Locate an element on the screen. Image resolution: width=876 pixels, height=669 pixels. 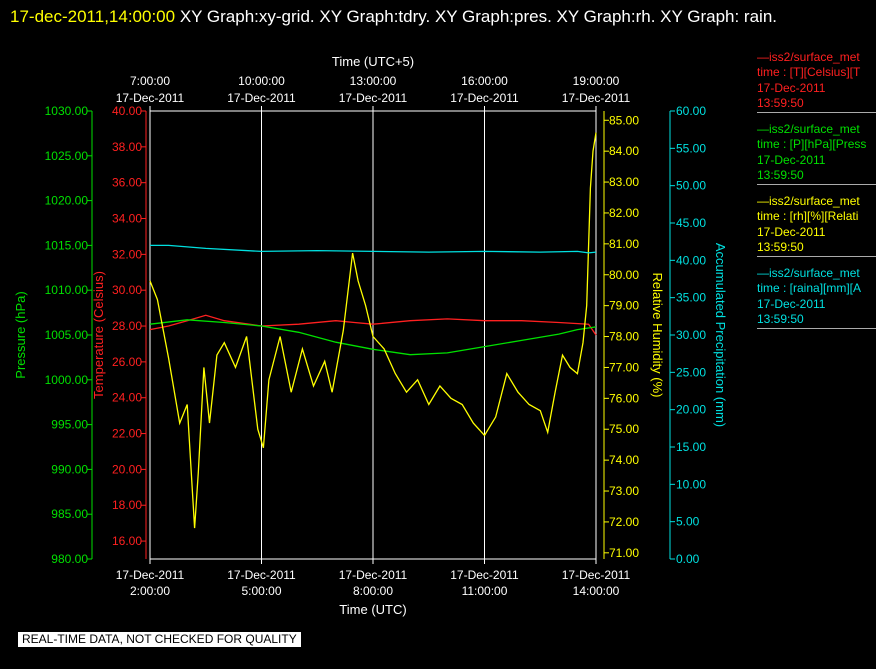
rain-tick-label: 35.00 is located at coordinates (691, 298).